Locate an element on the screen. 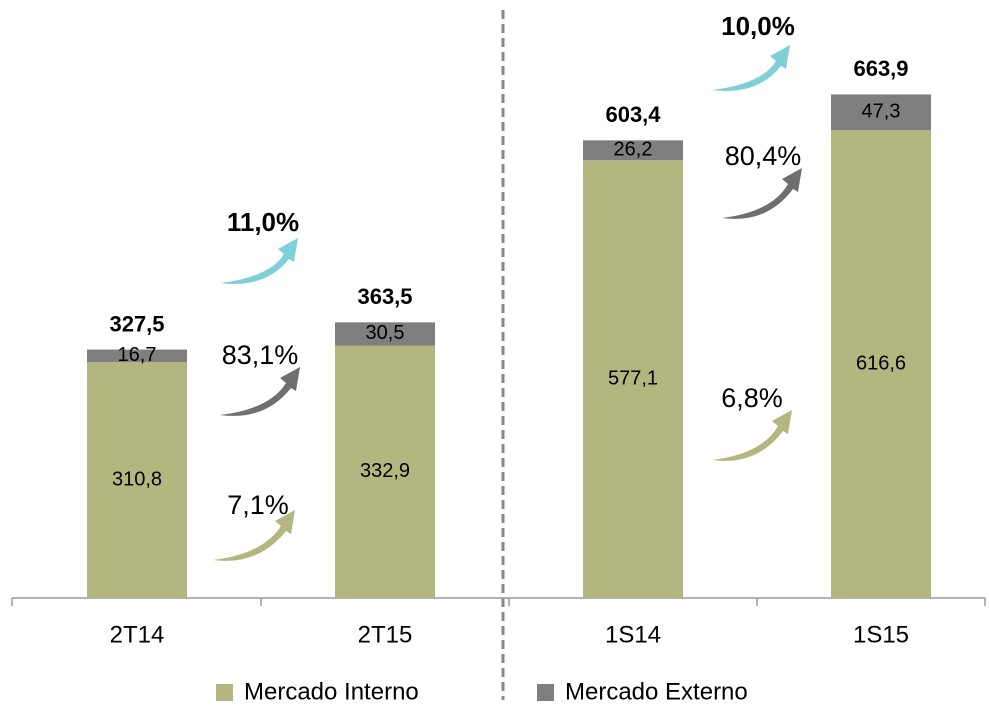 The height and width of the screenshot is (707, 989). total-label: 663,9 is located at coordinates (880, 68).